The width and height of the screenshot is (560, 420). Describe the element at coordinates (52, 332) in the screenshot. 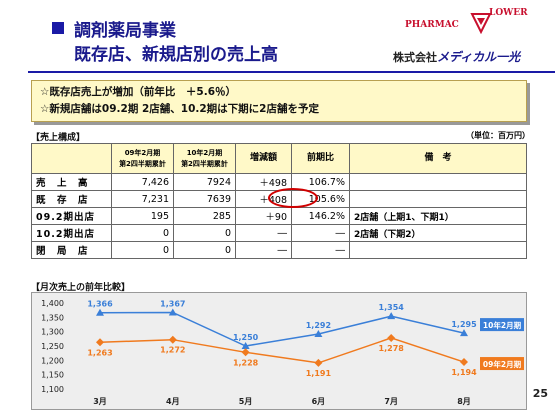

I see `y-tick-label: 1,300` at that location.